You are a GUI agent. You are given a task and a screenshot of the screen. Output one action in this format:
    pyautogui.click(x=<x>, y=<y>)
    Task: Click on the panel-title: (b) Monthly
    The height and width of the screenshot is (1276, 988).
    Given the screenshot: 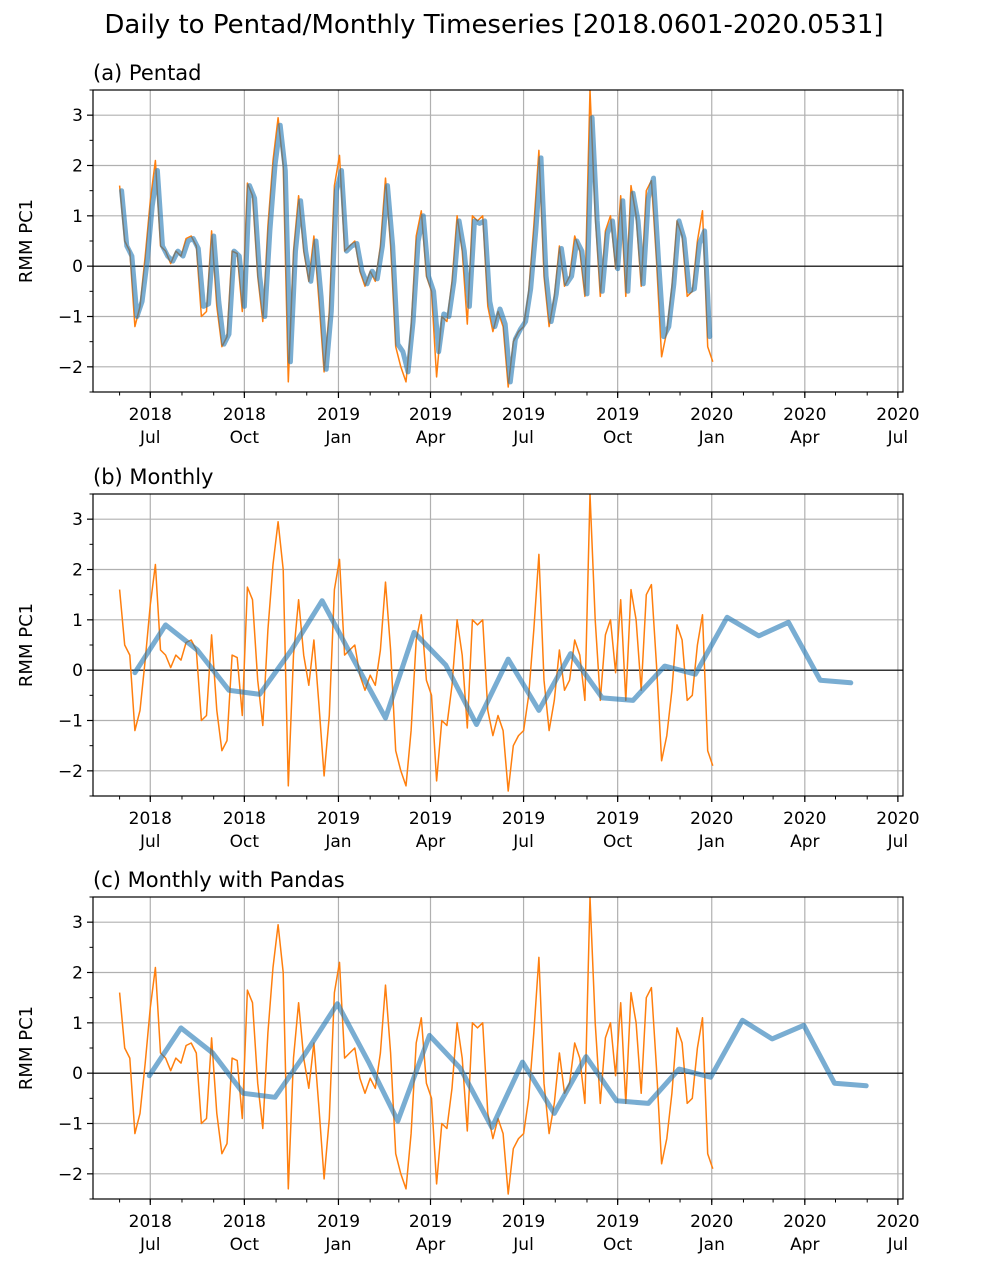 What is the action you would take?
    pyautogui.click(x=153, y=477)
    